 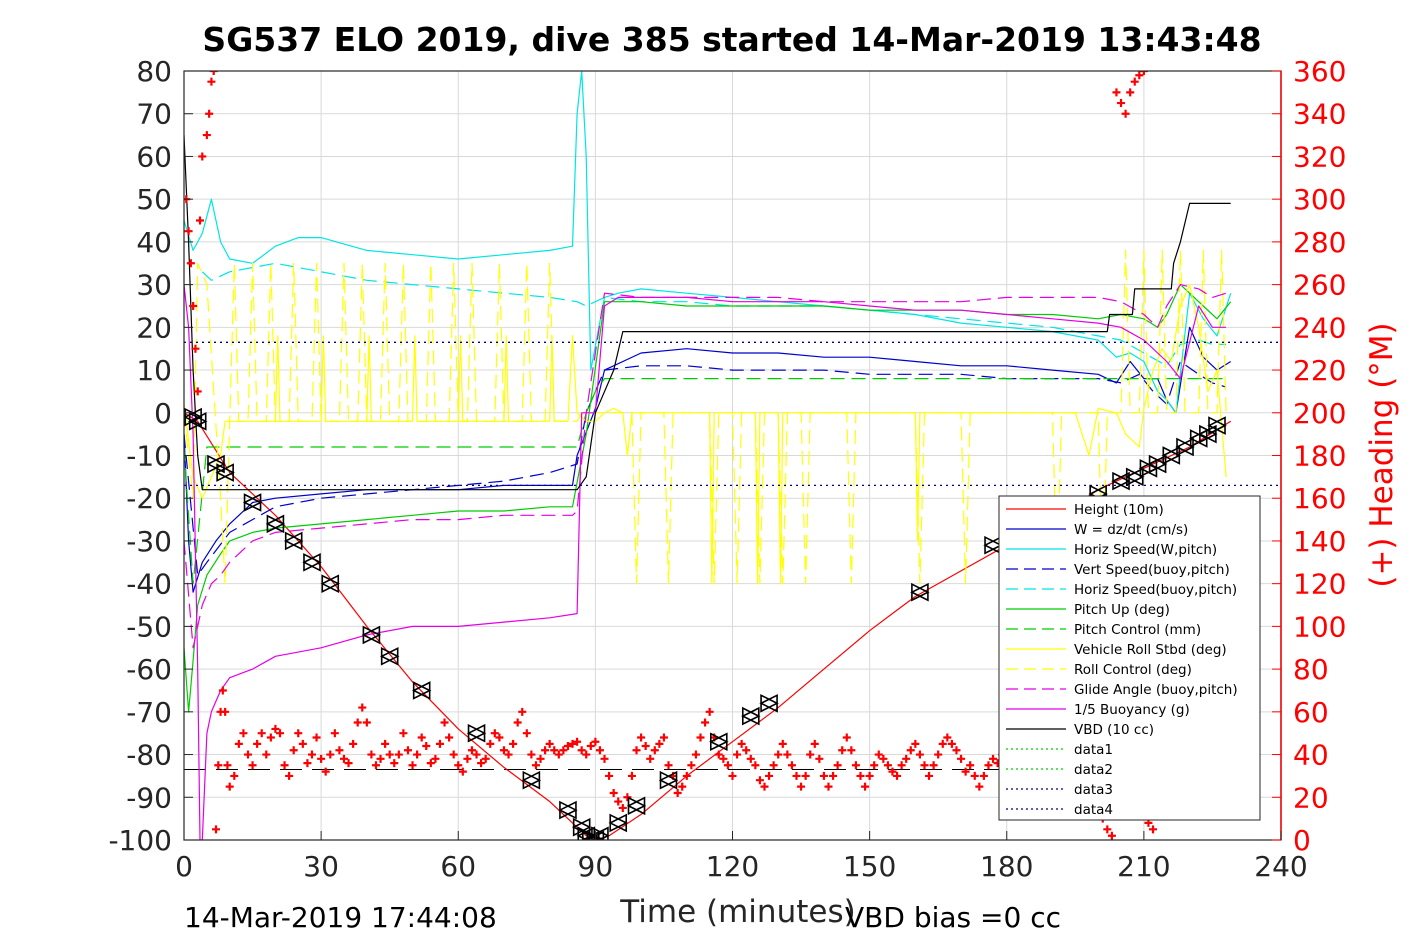 What do you see at coordinates (1382, 454) in the screenshot?
I see `right-y-axis-label: (+) Heading (°M)` at bounding box center [1382, 454].